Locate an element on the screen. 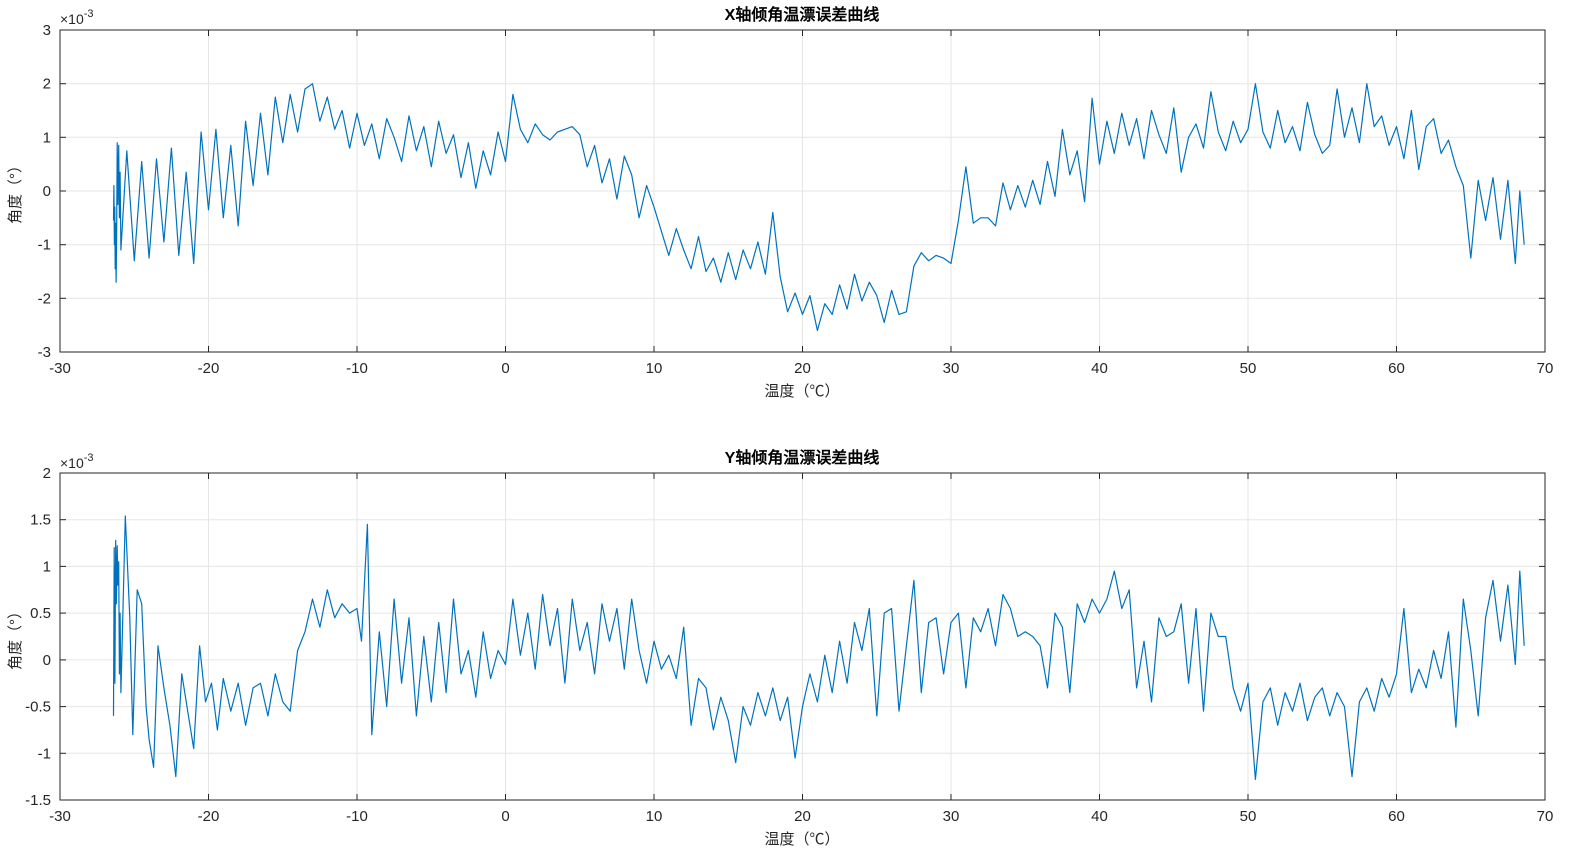 Image resolution: width=1570 pixels, height=860 pixels. y-tick-label: -0.5 is located at coordinates (38, 707).